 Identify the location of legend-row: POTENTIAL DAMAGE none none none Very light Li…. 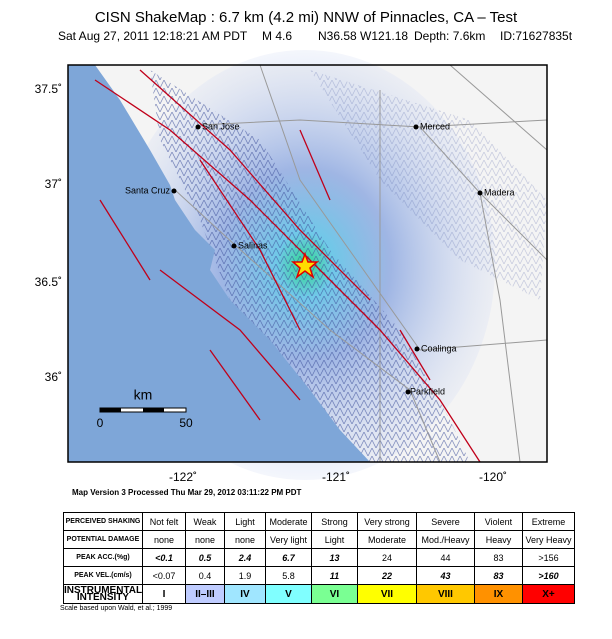
(319, 539).